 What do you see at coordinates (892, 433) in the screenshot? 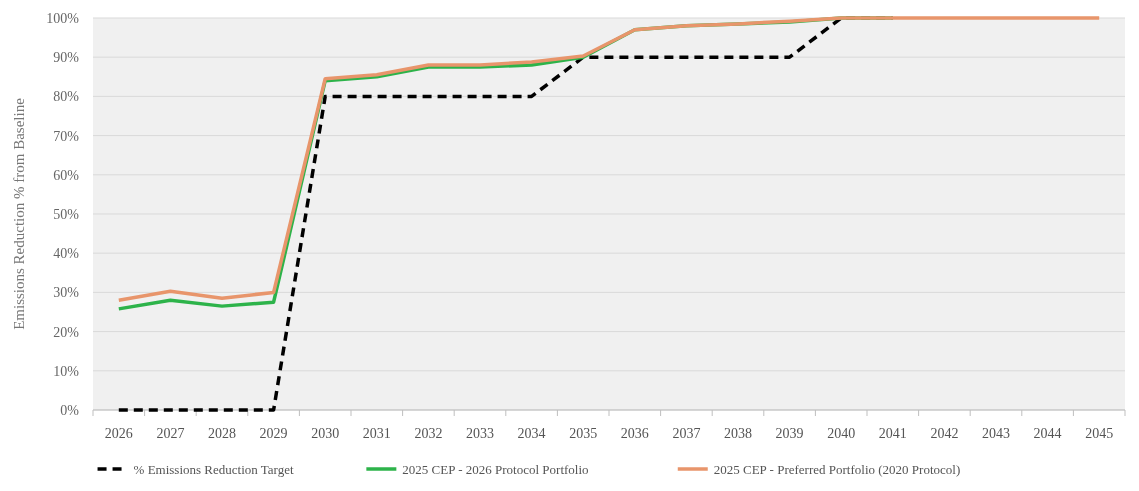
I see `x-tick-label: 2041` at bounding box center [892, 433].